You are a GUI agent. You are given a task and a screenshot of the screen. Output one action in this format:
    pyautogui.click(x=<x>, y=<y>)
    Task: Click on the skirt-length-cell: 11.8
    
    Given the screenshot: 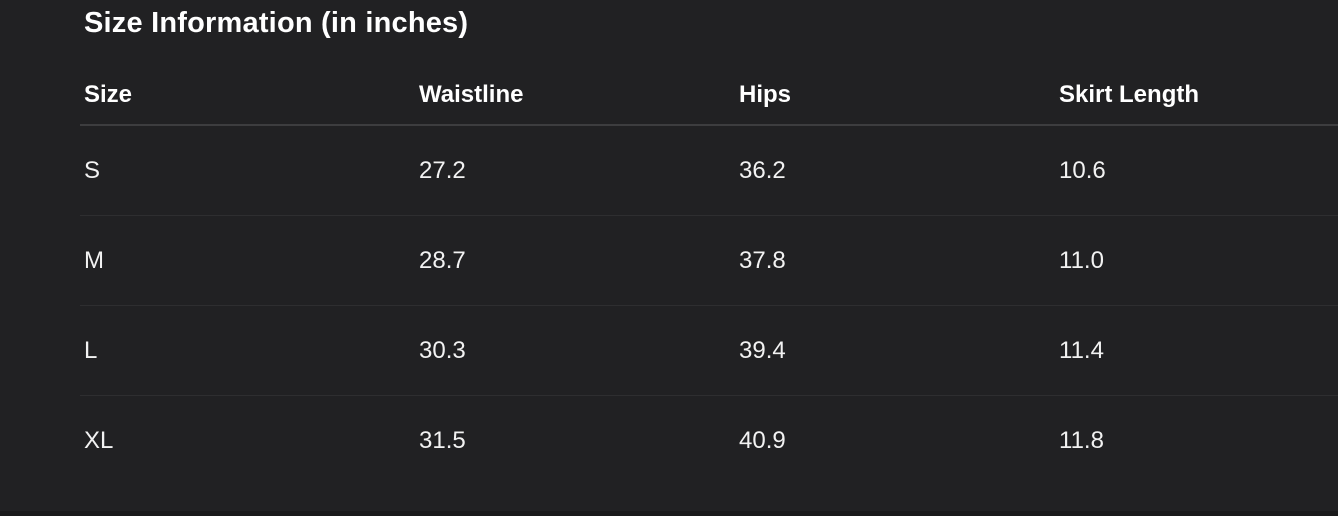 What is the action you would take?
    pyautogui.click(x=1081, y=440)
    